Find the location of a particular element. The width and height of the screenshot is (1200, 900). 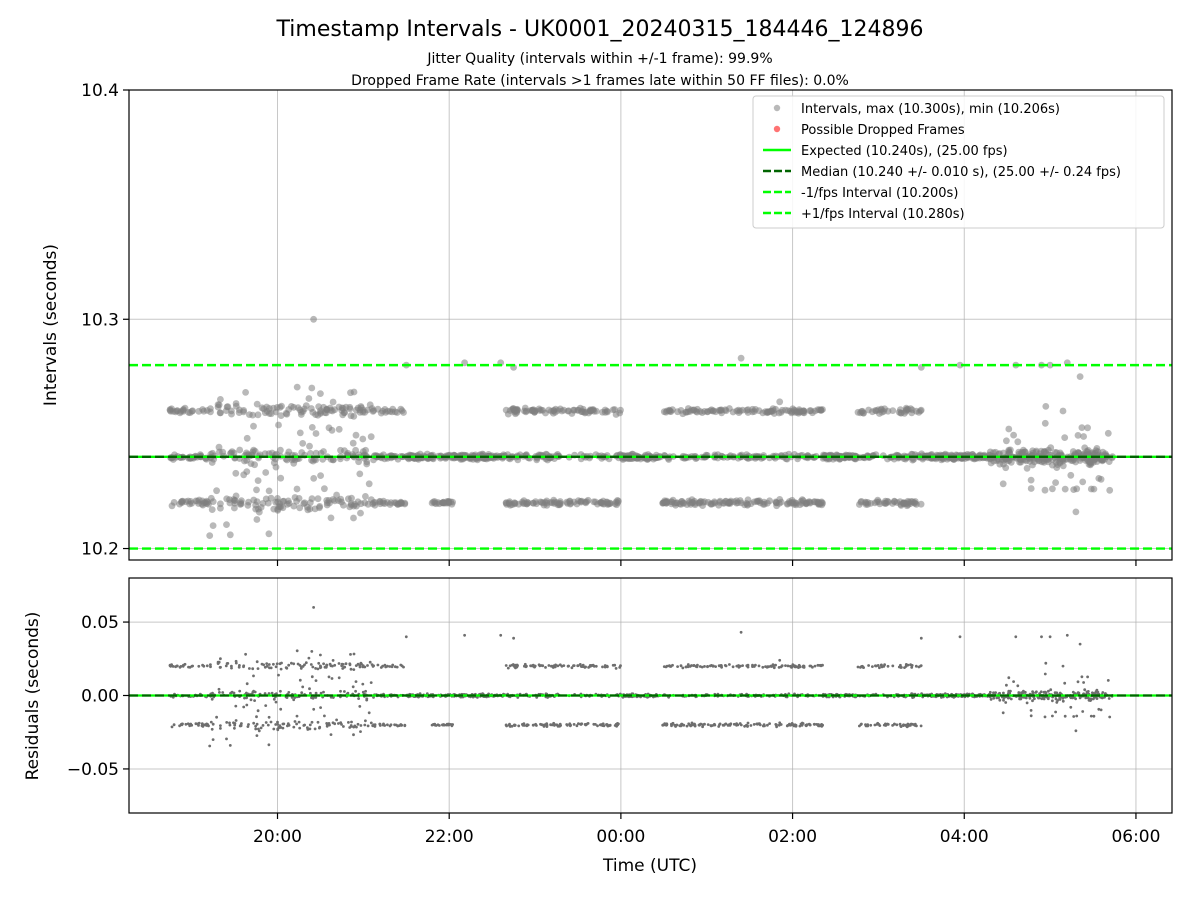

intervals-y-tick-label: 10.4 is located at coordinates (100, 91).